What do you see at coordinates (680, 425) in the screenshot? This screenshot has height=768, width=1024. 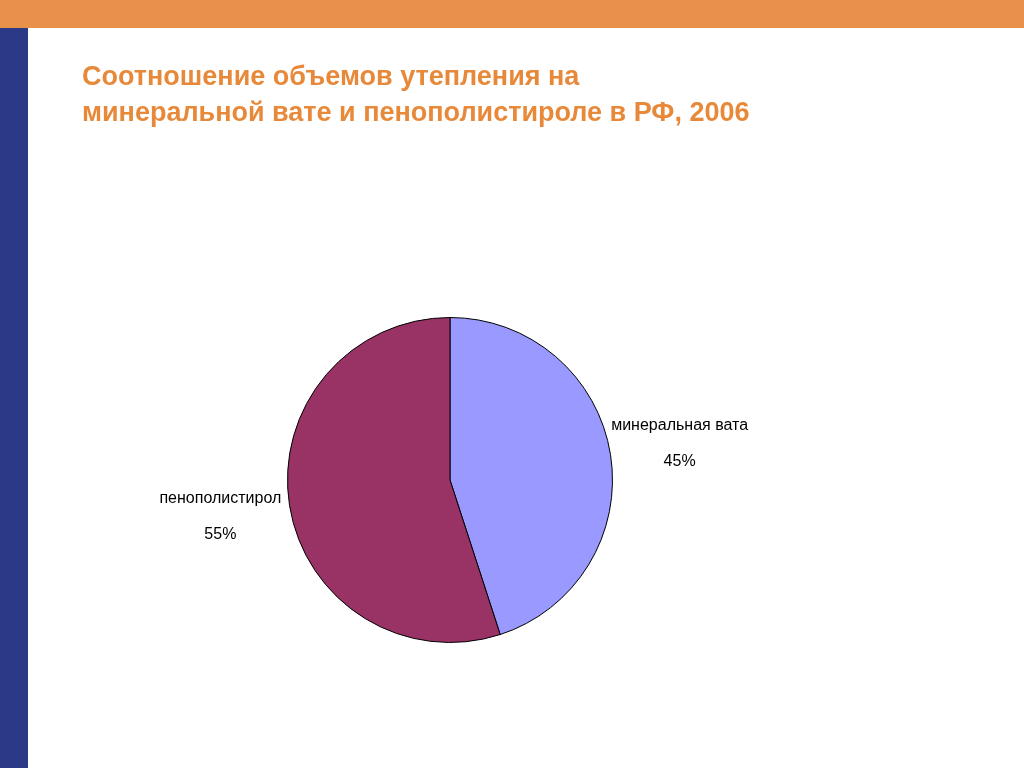 I see `slice-label: минеральная вата` at bounding box center [680, 425].